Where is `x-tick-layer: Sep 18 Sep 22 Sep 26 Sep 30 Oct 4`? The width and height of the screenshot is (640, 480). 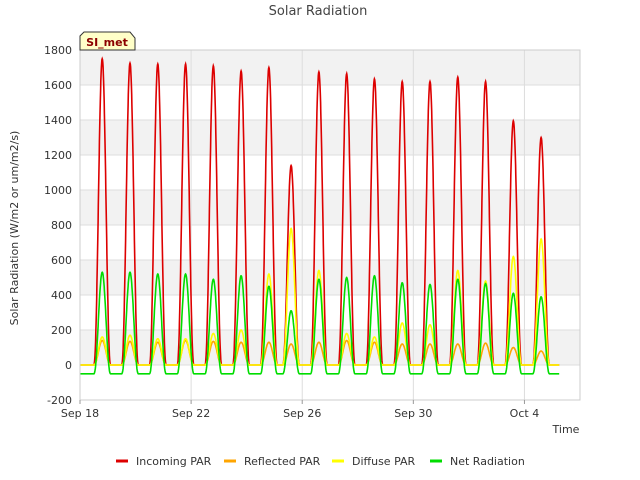
x-tick-layer: Sep 18 Sep 22 Sep 26 Sep 30 Oct 4 is located at coordinates (300, 410).